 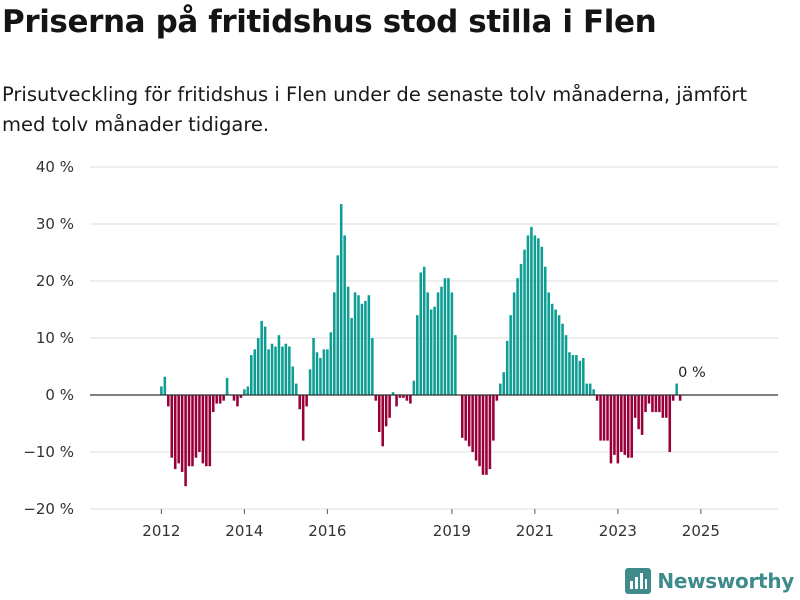 What do you see at coordinates (55, 281) in the screenshot?
I see `y-tick-label: 20 %` at bounding box center [55, 281].